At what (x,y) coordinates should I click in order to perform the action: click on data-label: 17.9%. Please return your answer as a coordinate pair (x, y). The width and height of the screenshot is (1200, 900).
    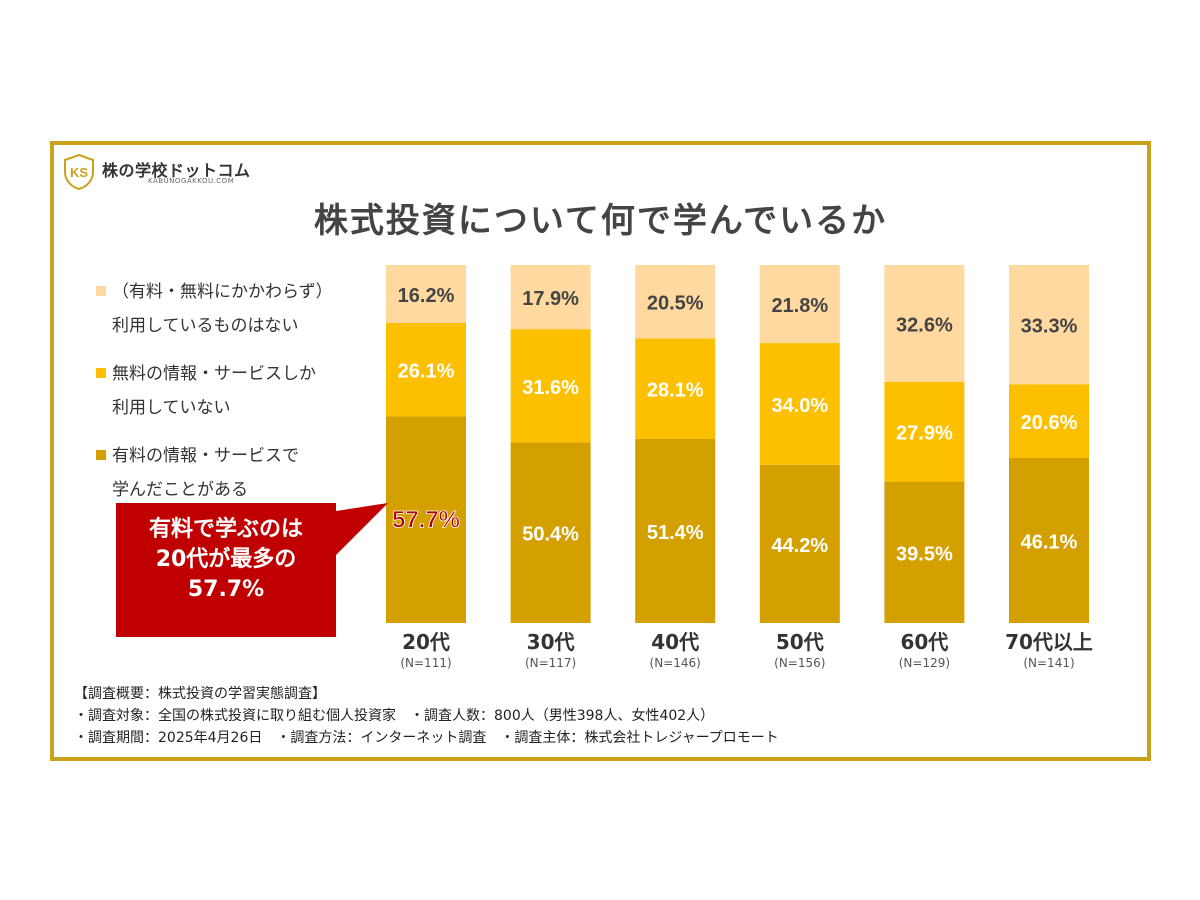
    Looking at the image, I should click on (550, 299).